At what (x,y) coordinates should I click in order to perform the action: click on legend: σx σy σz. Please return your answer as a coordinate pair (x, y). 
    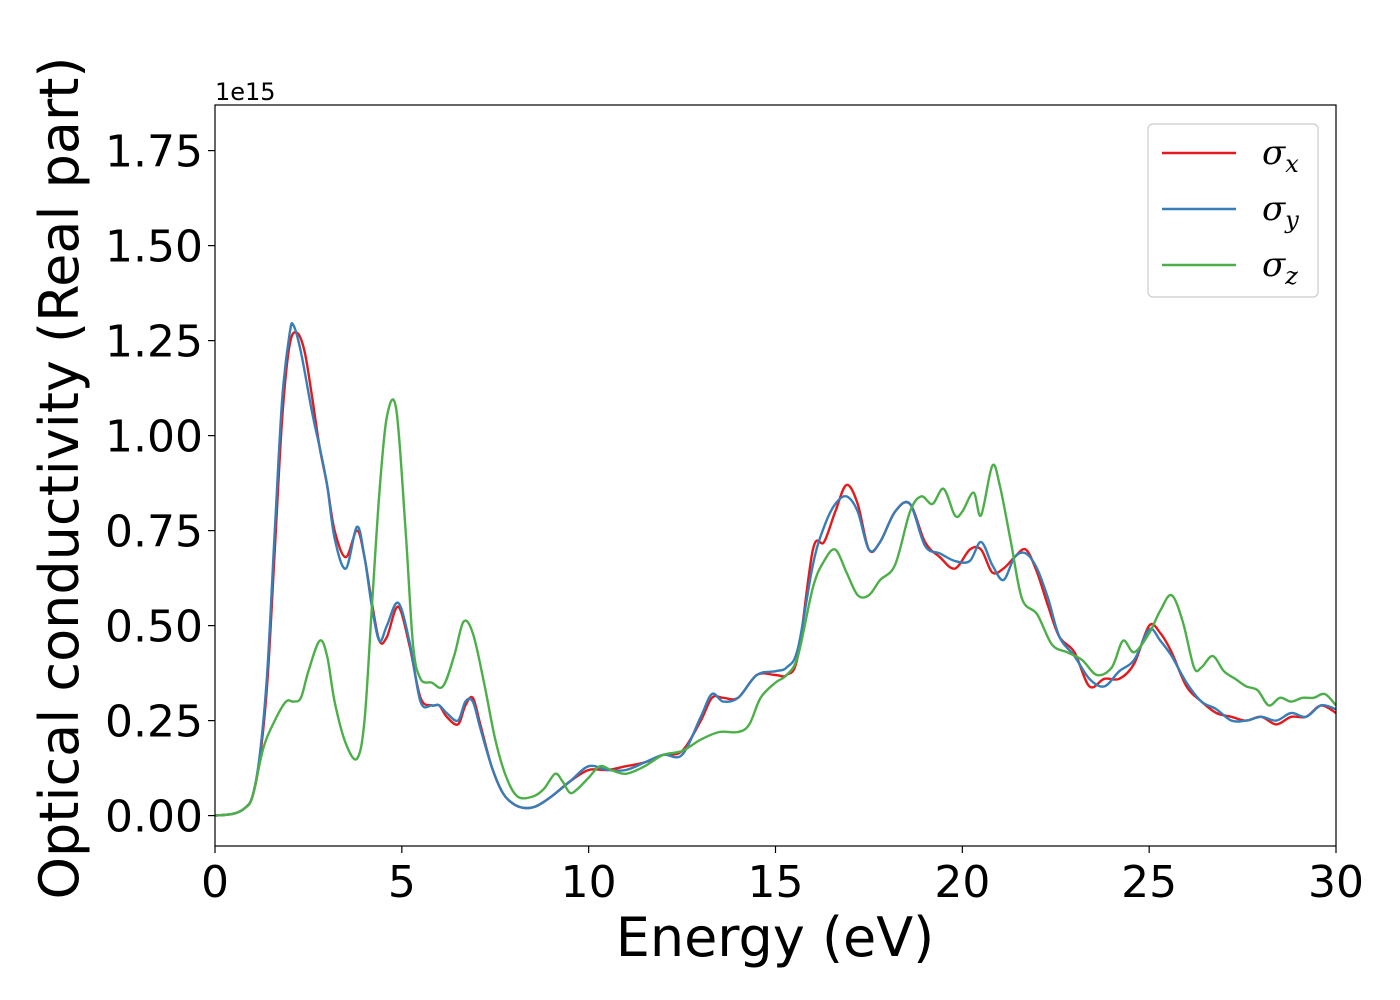
    Looking at the image, I should click on (1233, 210).